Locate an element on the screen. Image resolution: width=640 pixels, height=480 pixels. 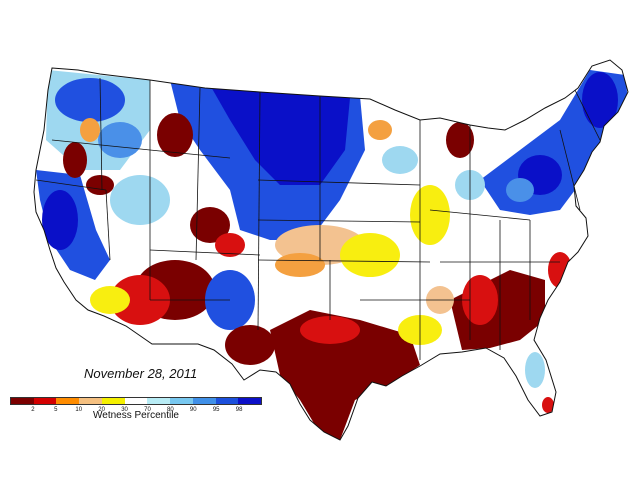
legend-tick-label: 20 is located at coordinates (101, 410).